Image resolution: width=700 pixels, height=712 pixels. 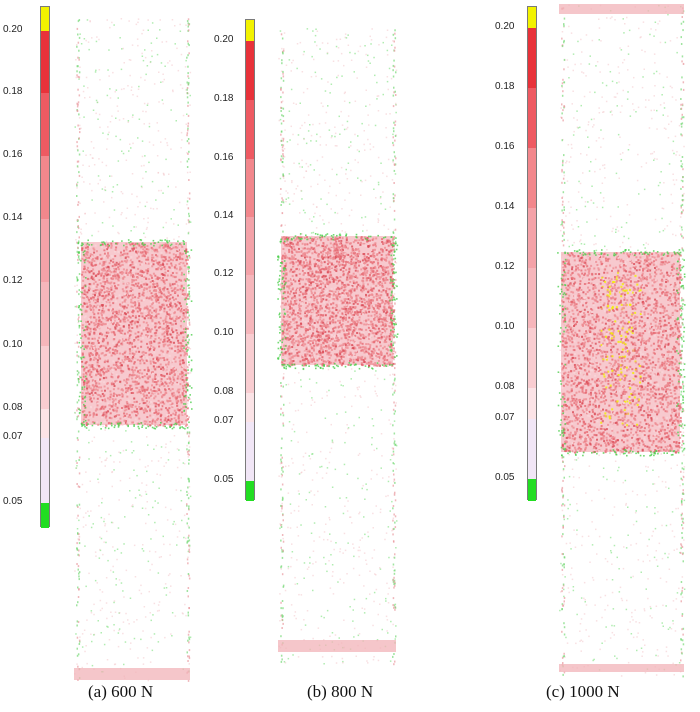 What do you see at coordinates (121, 691) in the screenshot?
I see `panel-caption: (a) 600 N` at bounding box center [121, 691].